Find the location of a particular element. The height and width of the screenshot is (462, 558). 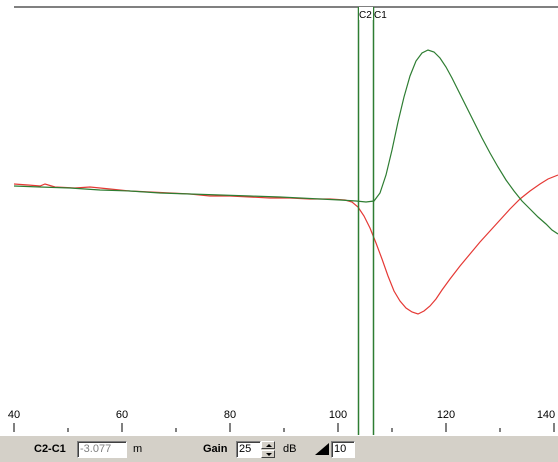

cursor-c1-label: C1 is located at coordinates (380, 15).